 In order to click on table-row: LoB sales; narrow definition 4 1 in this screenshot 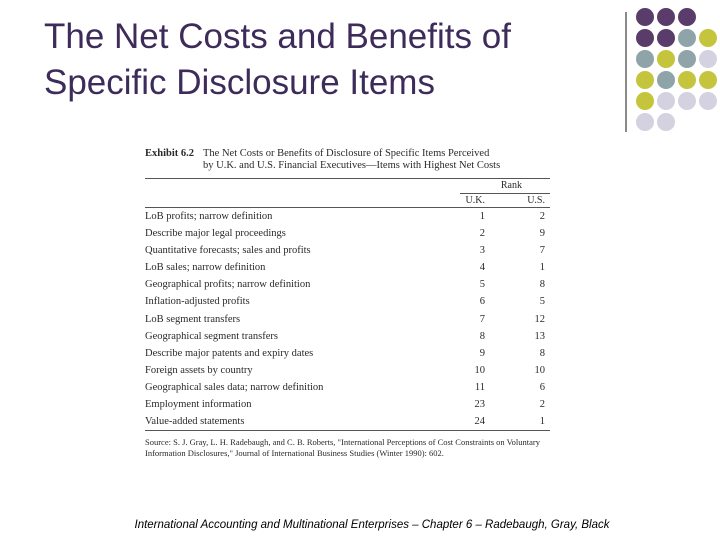, I will do `click(347, 267)`.